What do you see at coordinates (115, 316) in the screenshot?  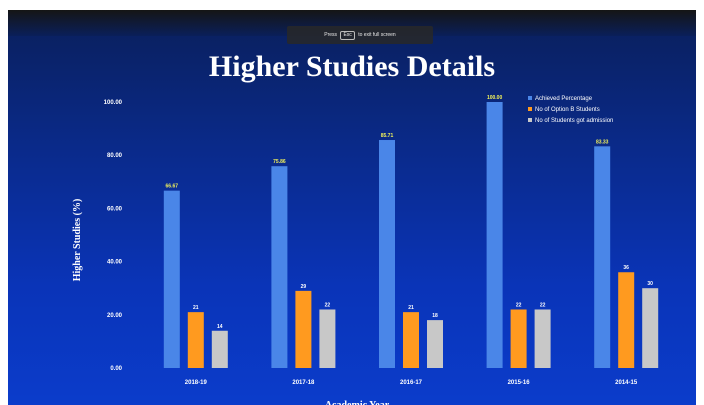 I see `y-tick-label: 20.00` at bounding box center [115, 316].